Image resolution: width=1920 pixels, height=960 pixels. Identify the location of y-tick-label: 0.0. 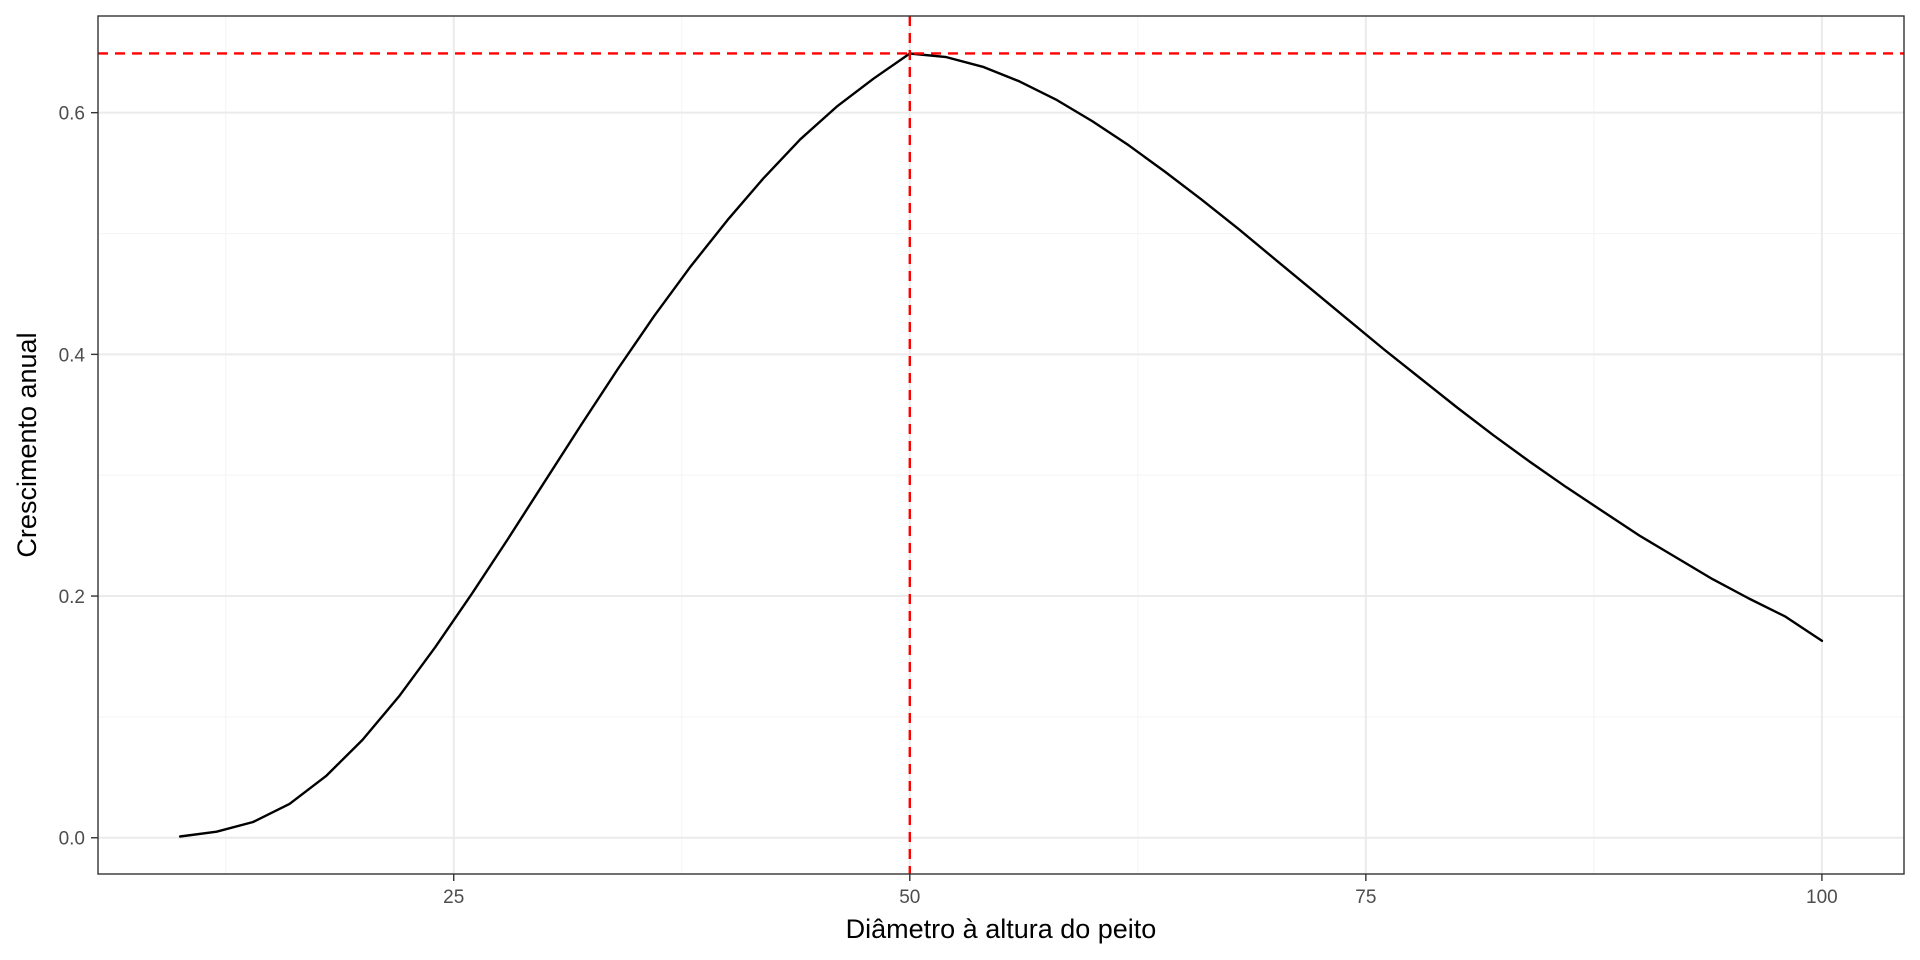
(72, 839).